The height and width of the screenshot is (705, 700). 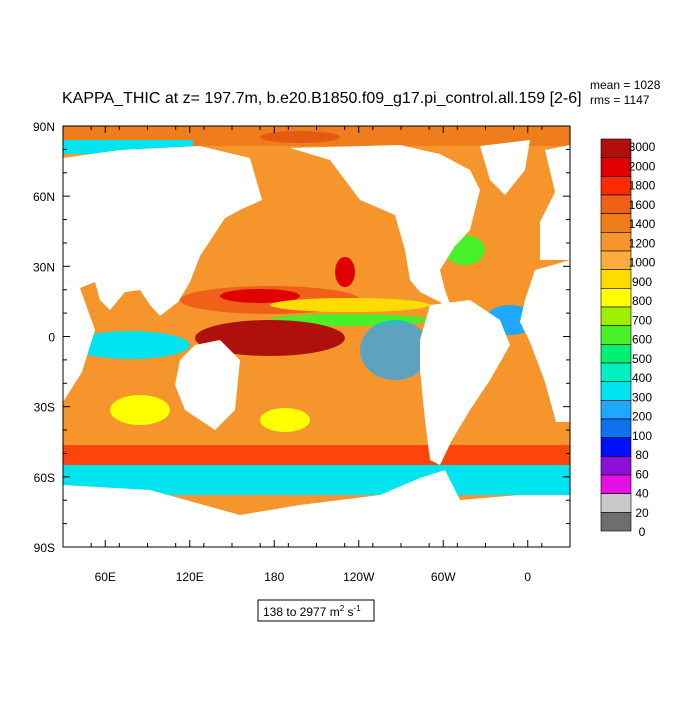 What do you see at coordinates (395, 350) in the screenshot?
I see `east-pacific-blue` at bounding box center [395, 350].